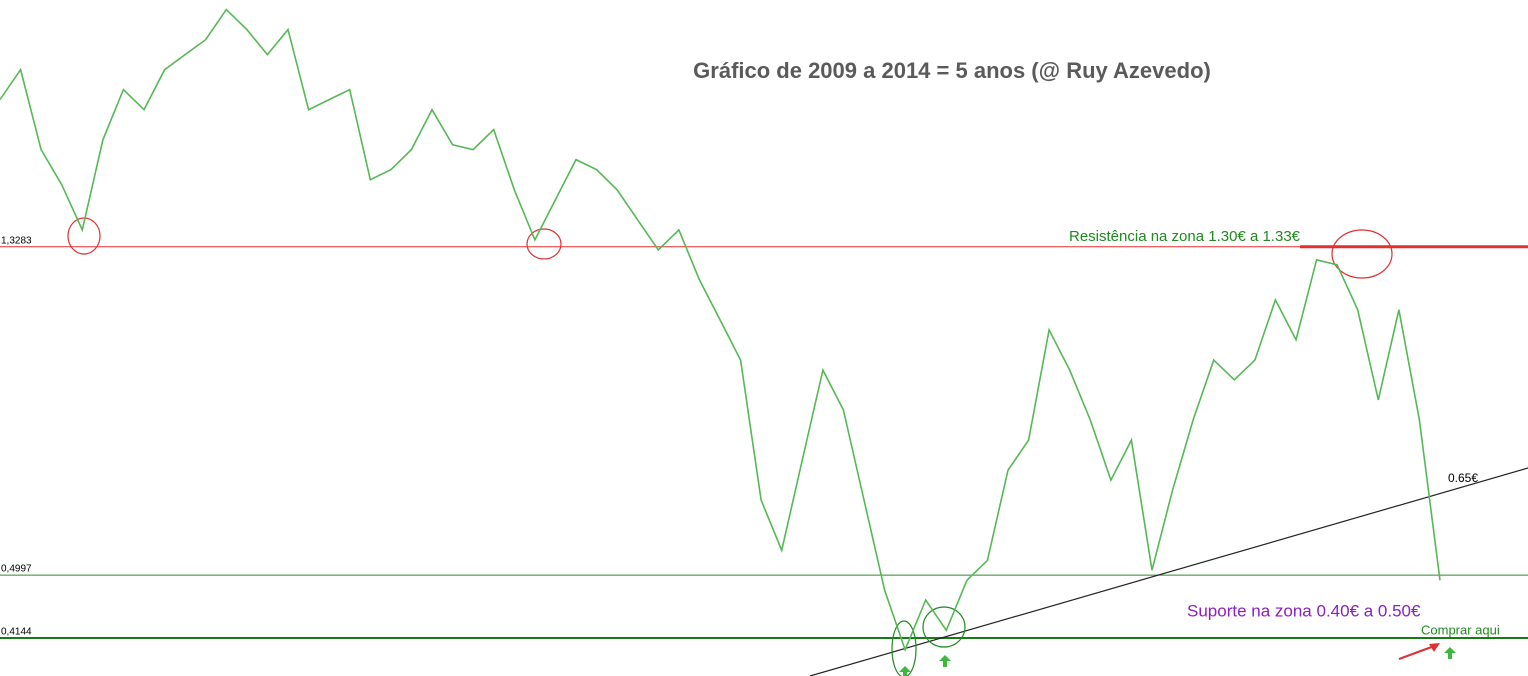 This screenshot has height=676, width=1528. What do you see at coordinates (1460, 629) in the screenshot?
I see `buy-label: Comprar aqui` at bounding box center [1460, 629].